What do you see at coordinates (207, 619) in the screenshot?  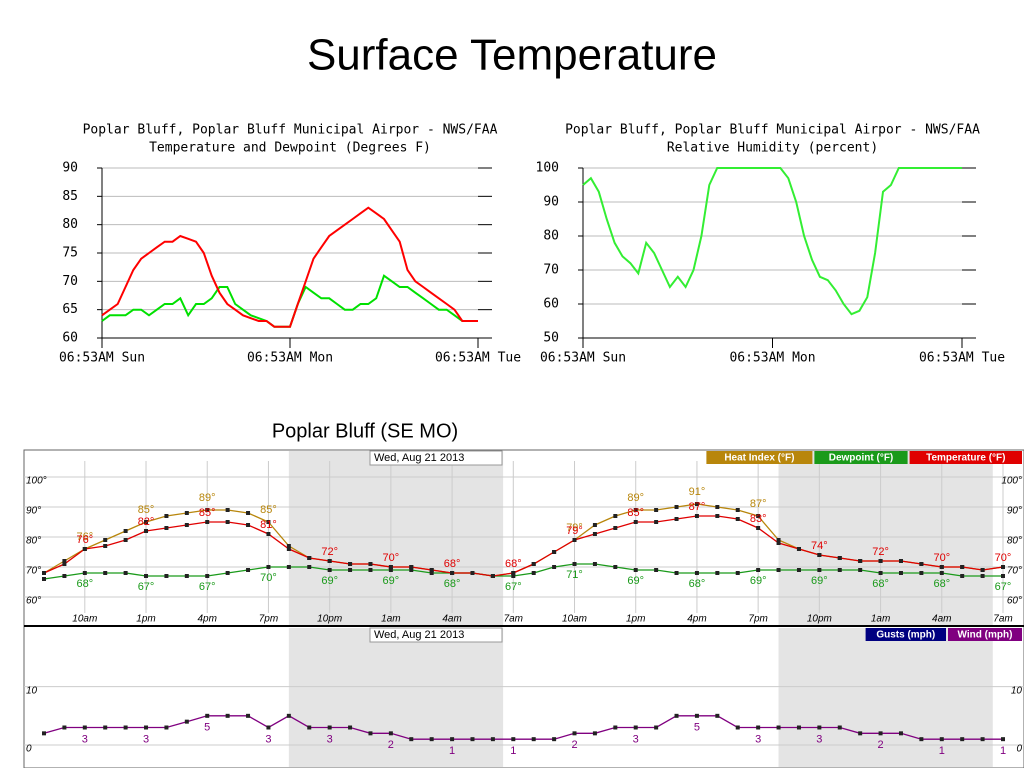 I see `x-tick-label: 4pm` at bounding box center [207, 619].